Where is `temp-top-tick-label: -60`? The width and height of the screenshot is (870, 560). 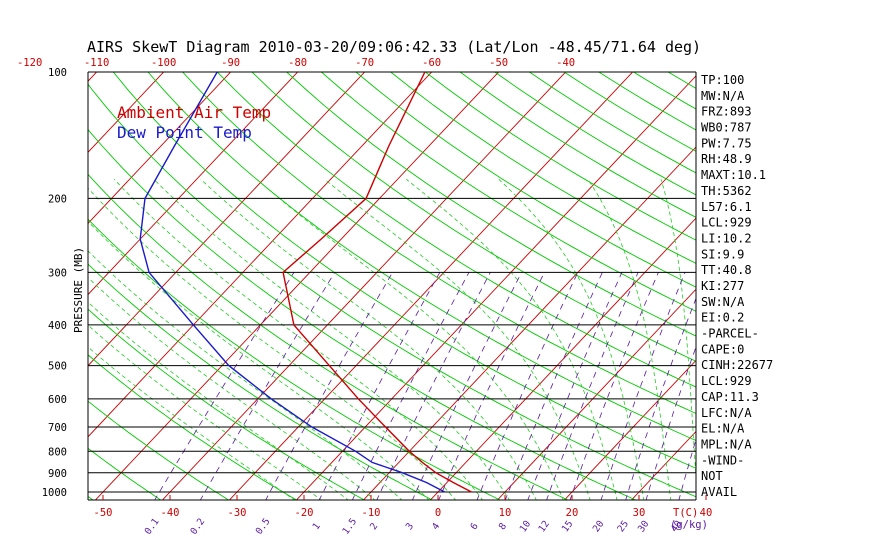 temp-top-tick-label: -60 is located at coordinates (431, 63).